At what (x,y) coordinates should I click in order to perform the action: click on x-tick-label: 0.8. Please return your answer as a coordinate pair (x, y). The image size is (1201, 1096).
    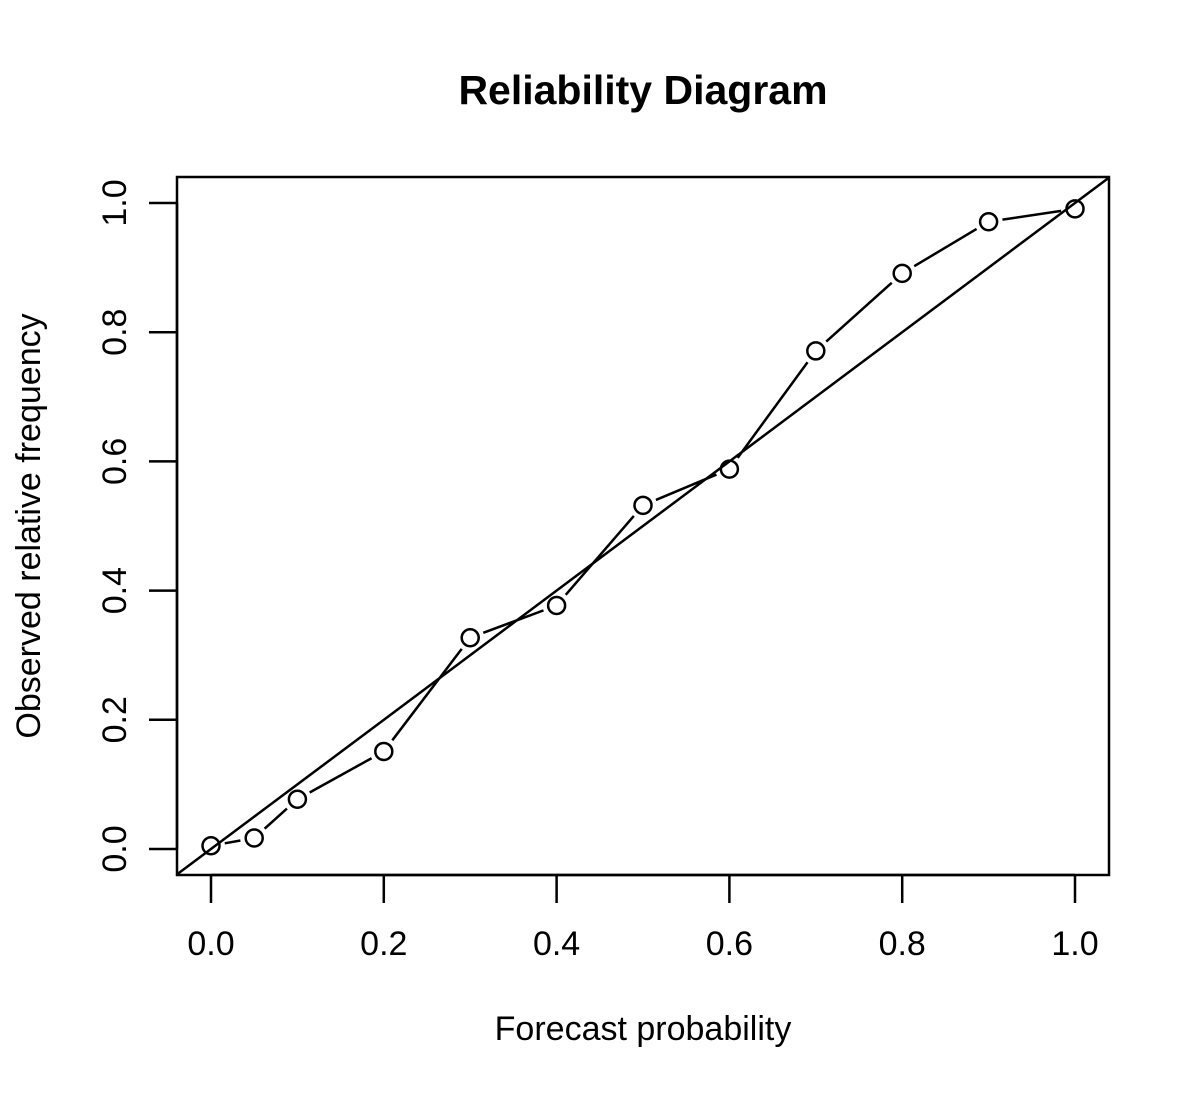
    Looking at the image, I should click on (902, 944).